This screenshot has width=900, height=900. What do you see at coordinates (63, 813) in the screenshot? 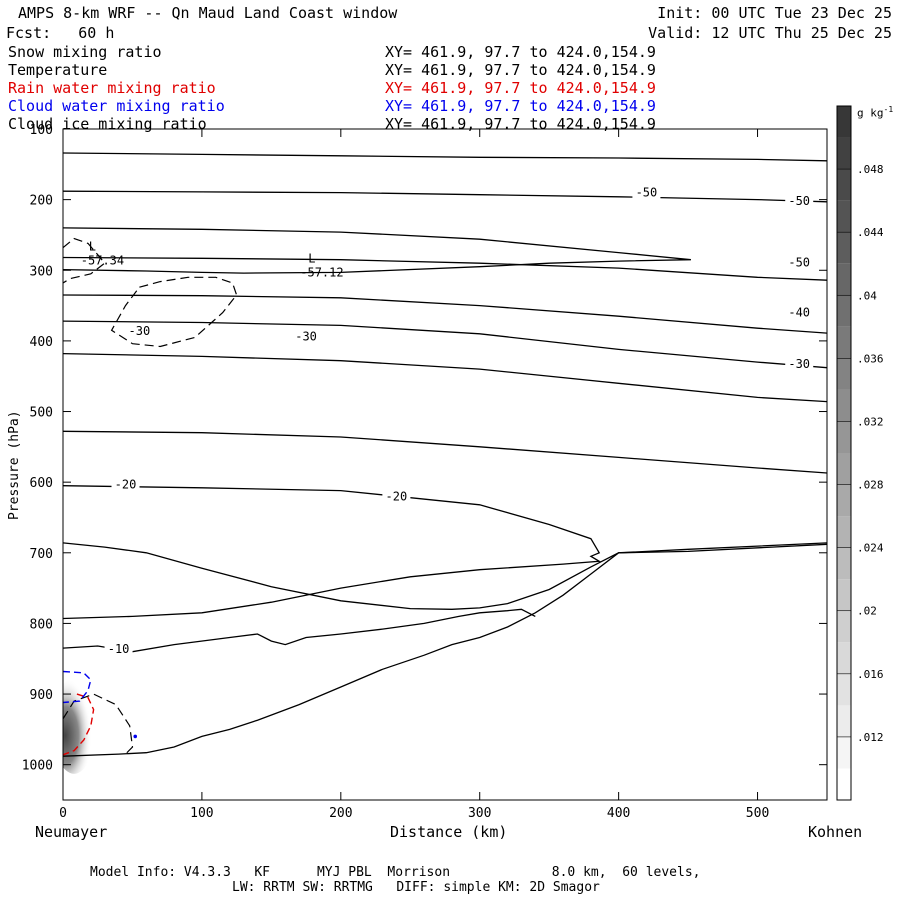
I see `x-tick-label-0: 0` at bounding box center [63, 813].